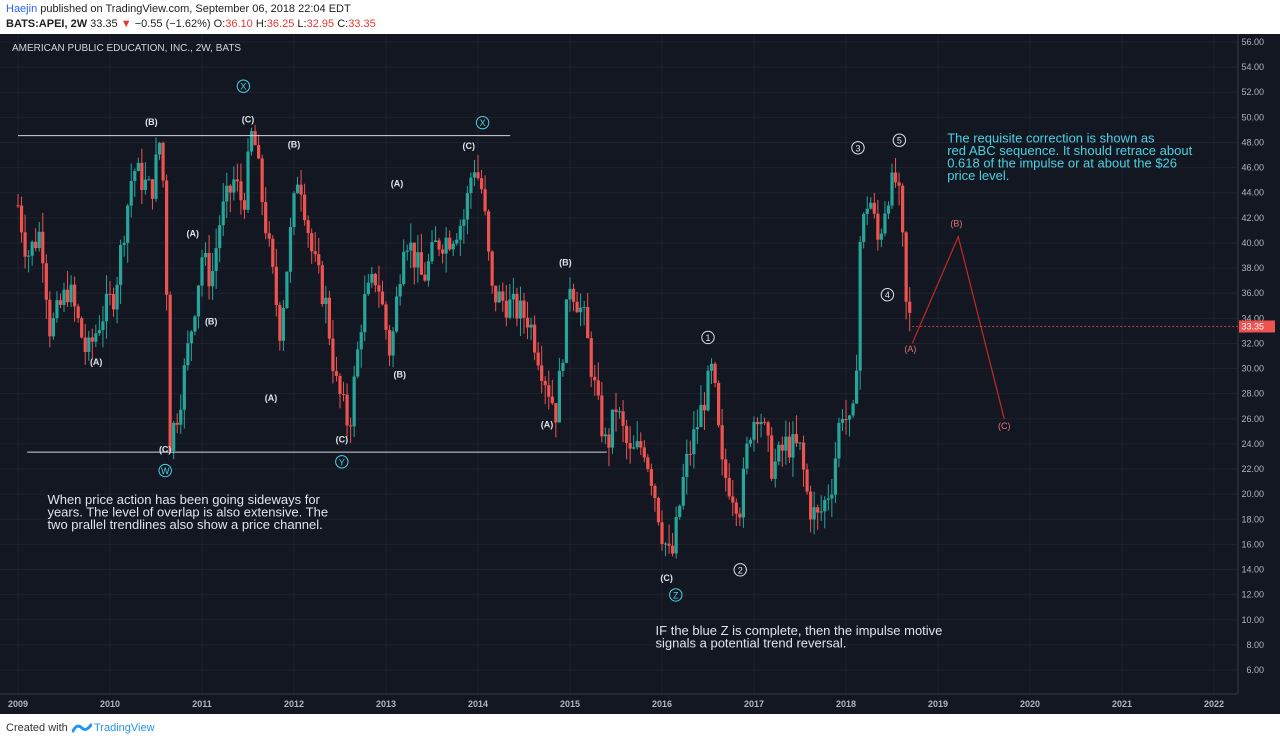  What do you see at coordinates (1252, 42) in the screenshot?
I see `y-tick-label: 56.00` at bounding box center [1252, 42].